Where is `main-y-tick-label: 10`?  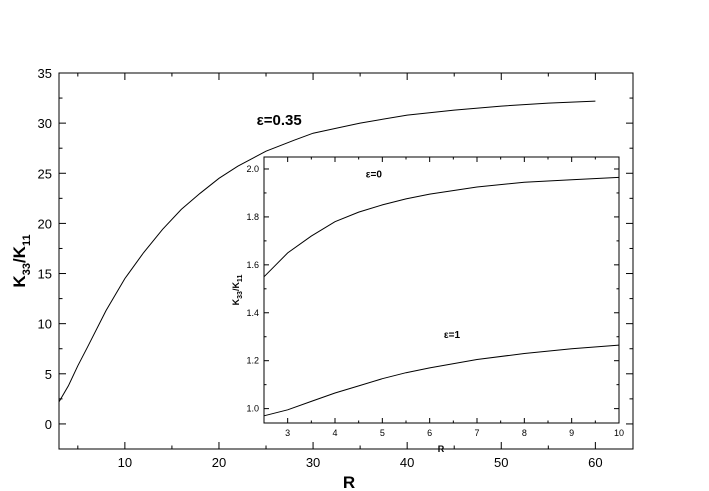 main-y-tick-label: 10 is located at coordinates (45, 324).